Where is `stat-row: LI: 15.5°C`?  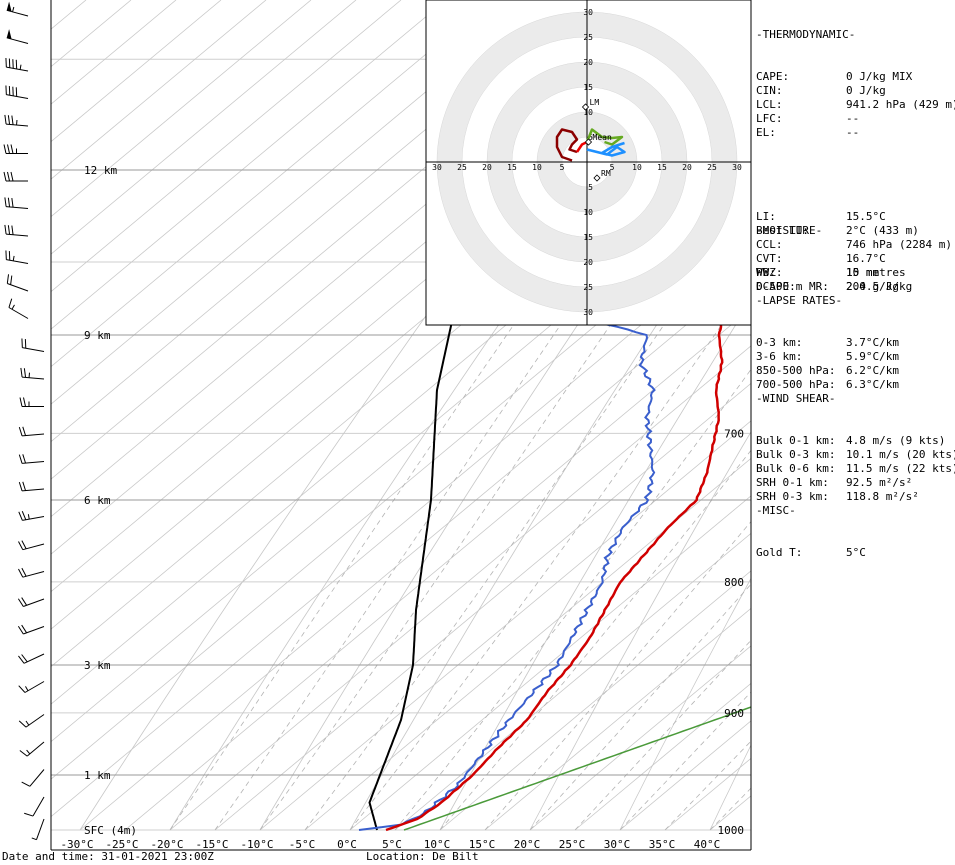 stat-row: LI: 15.5°C is located at coordinates (821, 217).